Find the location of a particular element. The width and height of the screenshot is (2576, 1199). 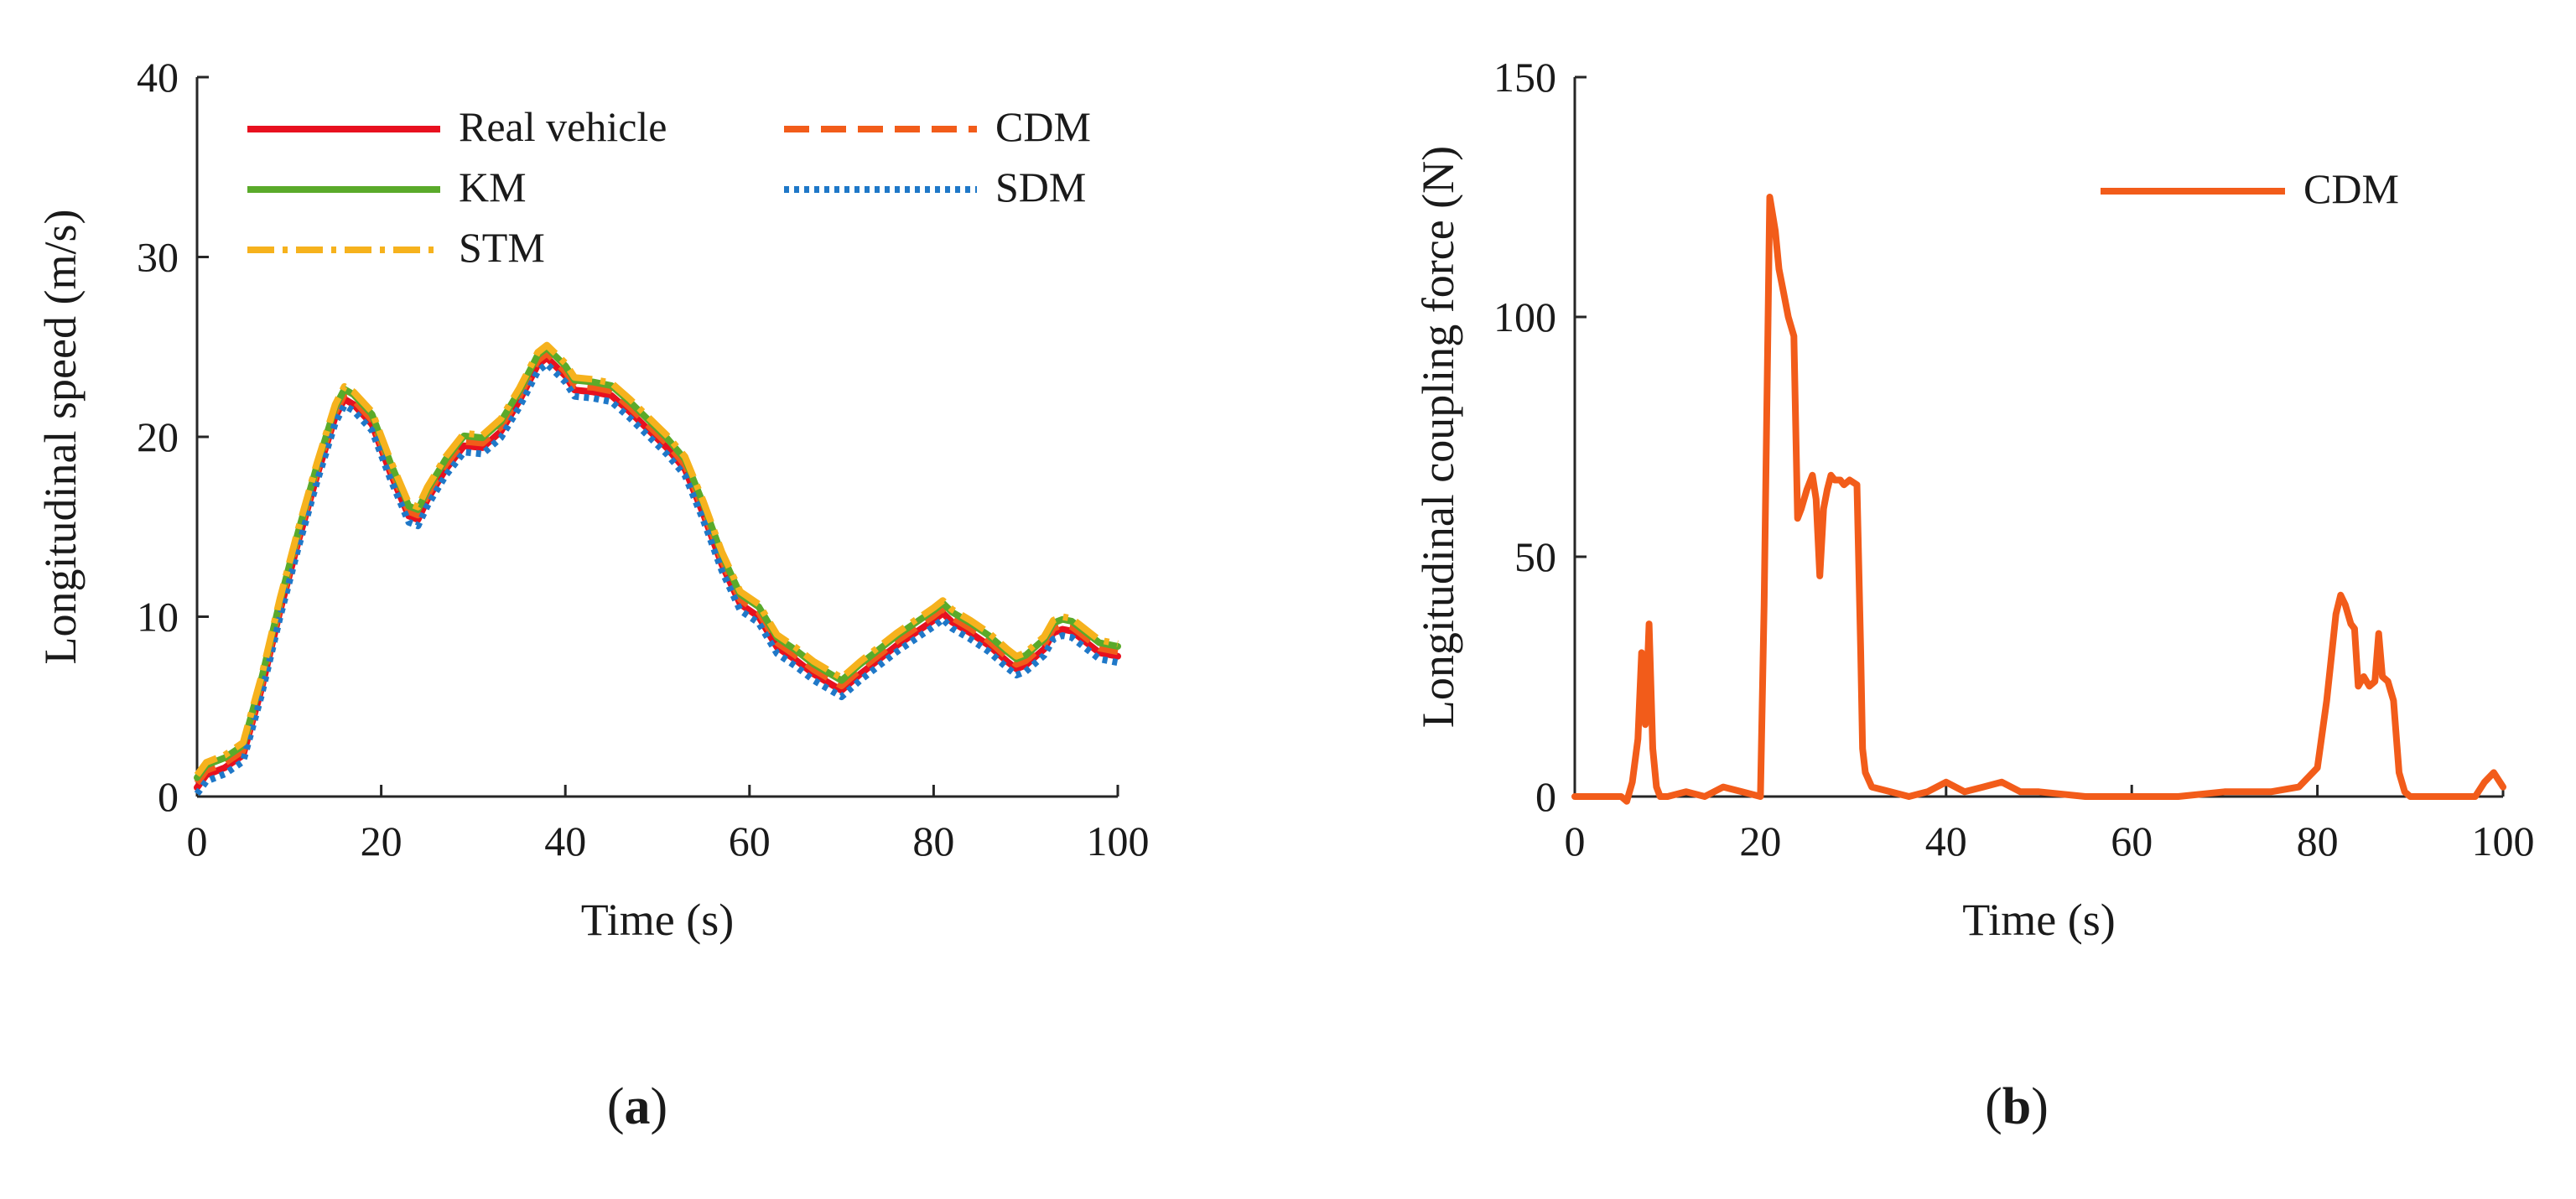

caption-b-letter: b is located at coordinates (2016, 1106).